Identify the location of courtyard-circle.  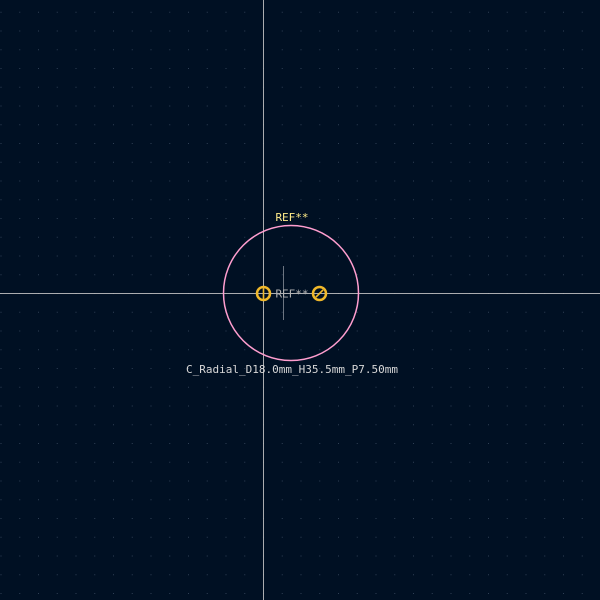
(291, 293).